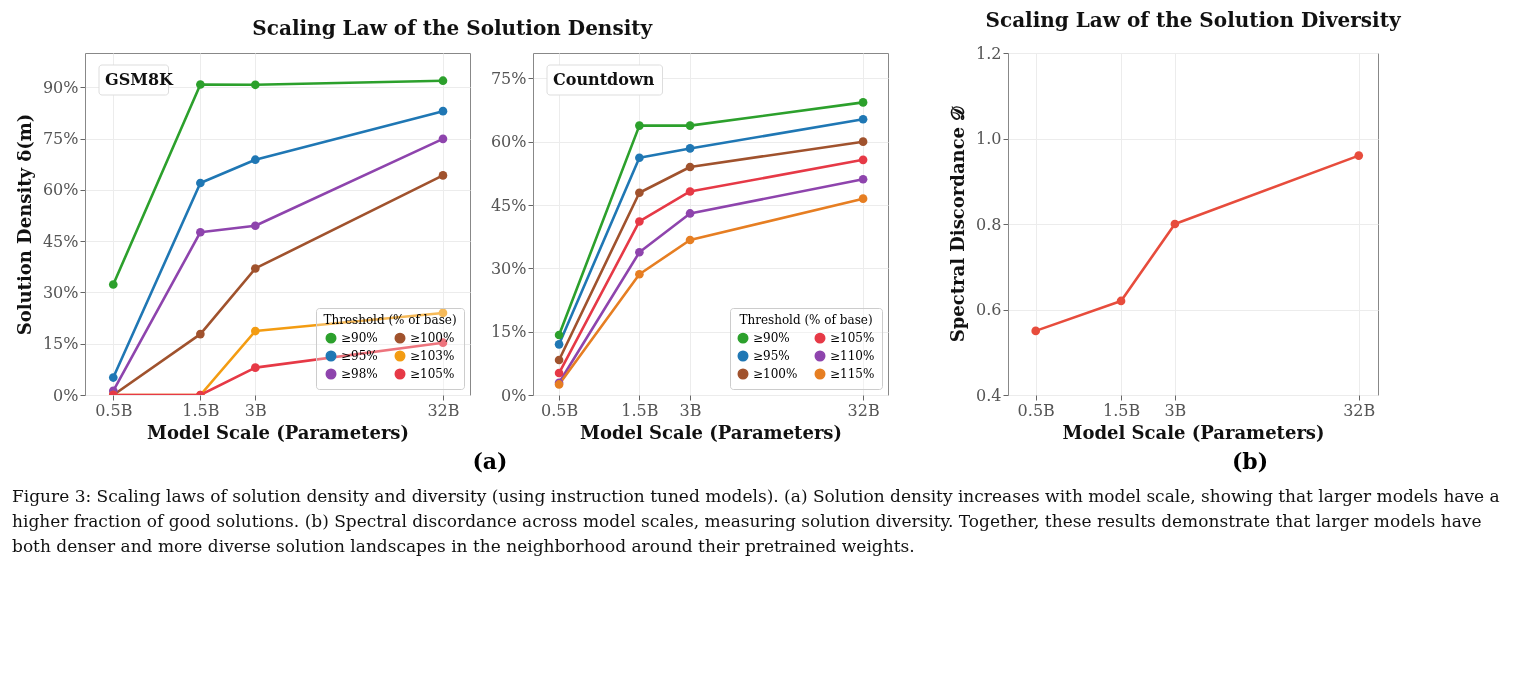  Describe the element at coordinates (806, 320) in the screenshot. I see `legend-title: Threshold (% of base)` at that location.